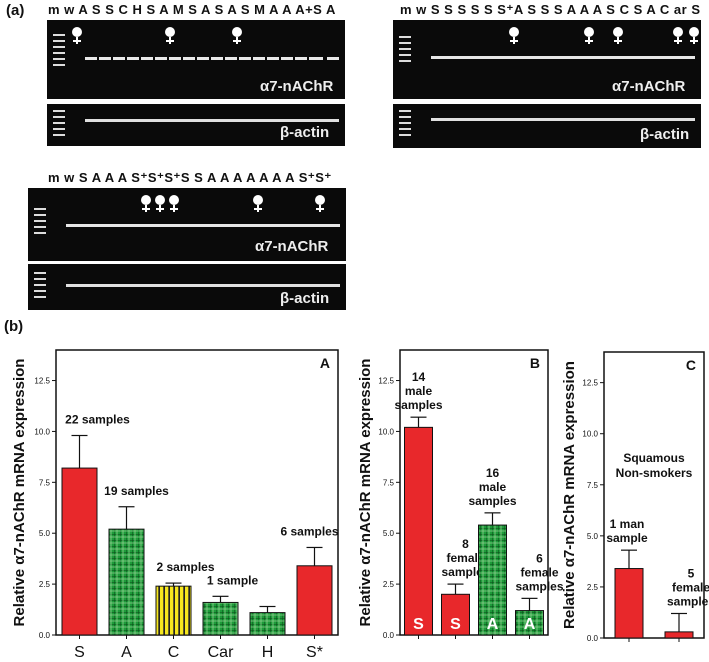  I want to click on bar-annotation: 1 man, so click(627, 524).